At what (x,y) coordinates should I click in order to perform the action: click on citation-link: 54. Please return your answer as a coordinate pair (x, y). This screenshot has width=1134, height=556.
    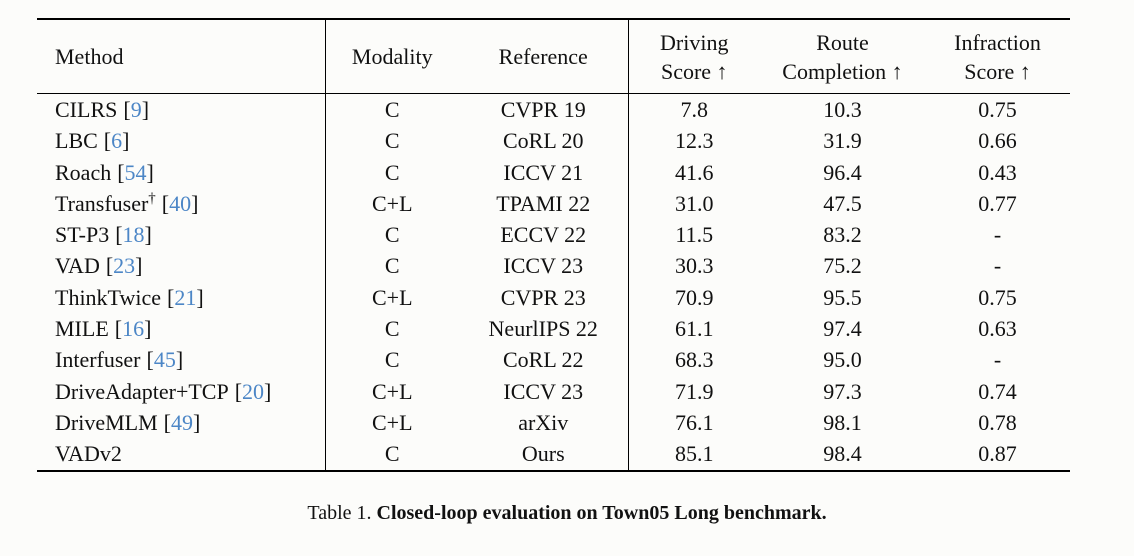
    Looking at the image, I should click on (135, 172).